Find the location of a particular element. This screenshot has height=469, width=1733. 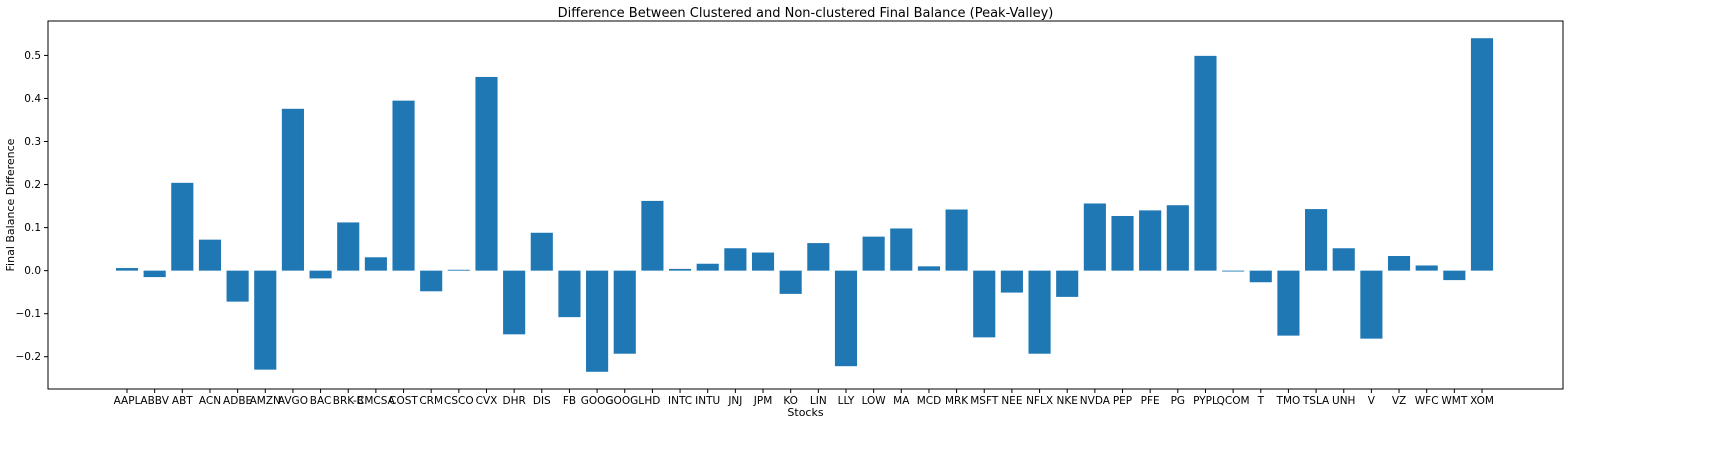

x-tick-label: NVDA is located at coordinates (1095, 401).